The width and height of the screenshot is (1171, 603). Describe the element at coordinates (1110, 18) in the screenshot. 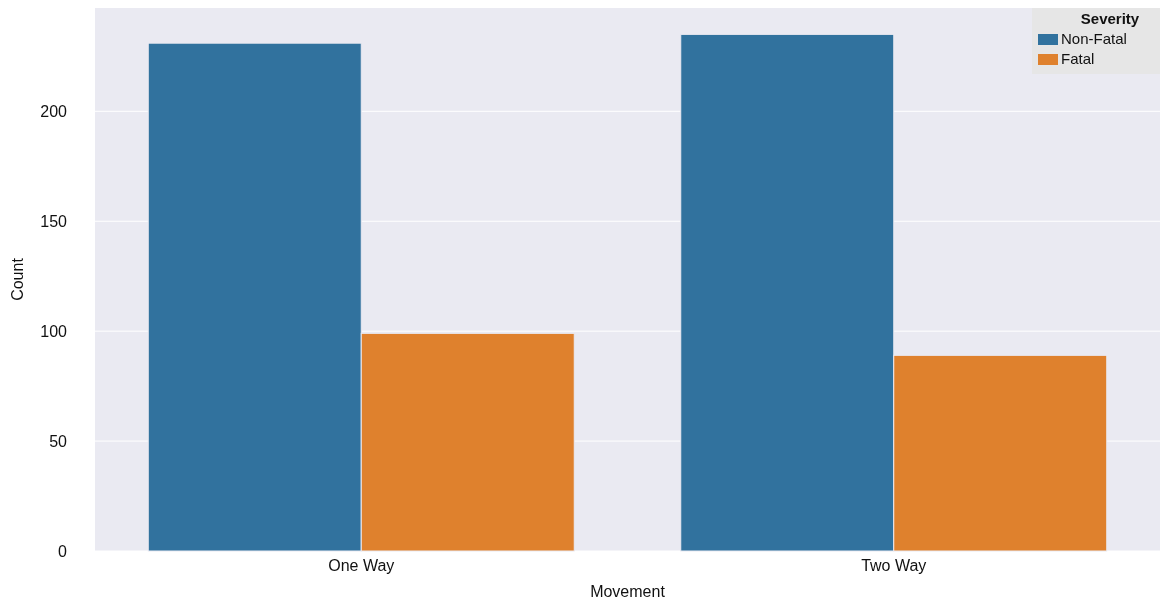

I see `legend-title: Severity` at that location.